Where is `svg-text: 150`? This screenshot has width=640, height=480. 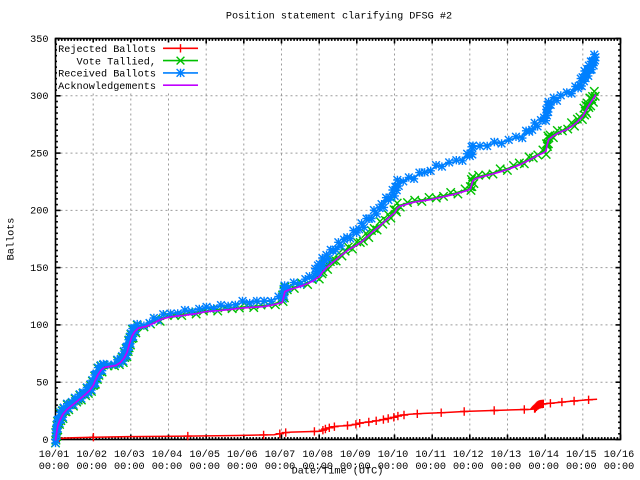 svg-text: 150 is located at coordinates (39, 269).